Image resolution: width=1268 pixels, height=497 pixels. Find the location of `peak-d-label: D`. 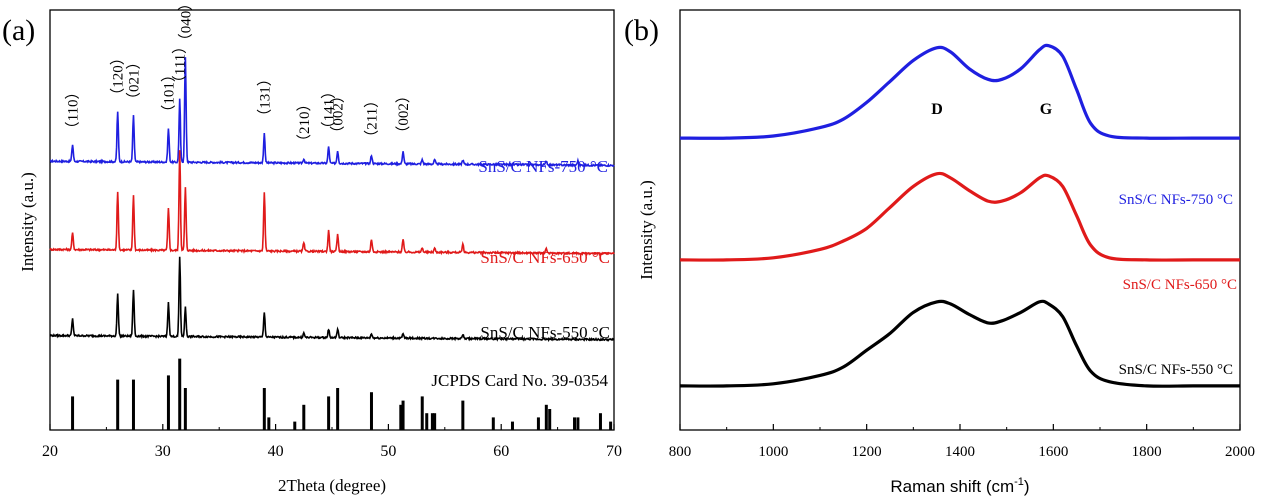

peak-d-label: D is located at coordinates (937, 109).